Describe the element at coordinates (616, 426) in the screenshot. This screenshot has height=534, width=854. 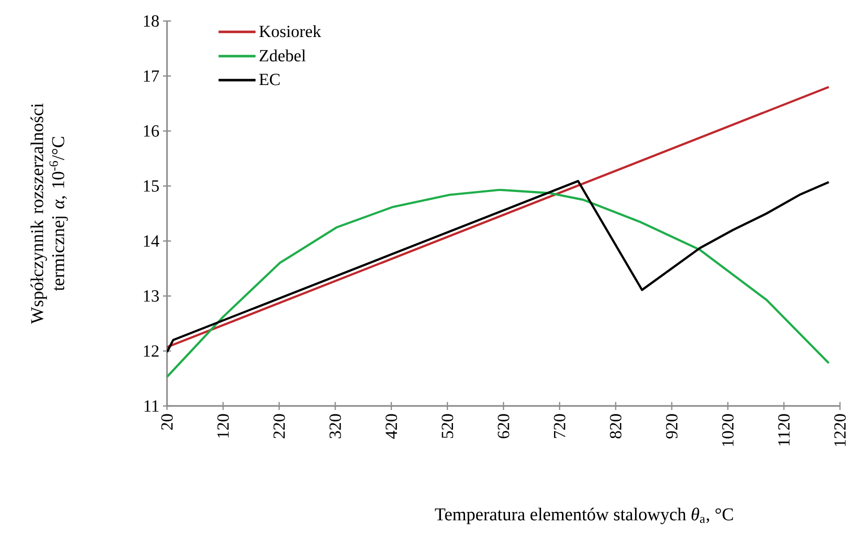
I see `x-tick-label: 820` at that location.